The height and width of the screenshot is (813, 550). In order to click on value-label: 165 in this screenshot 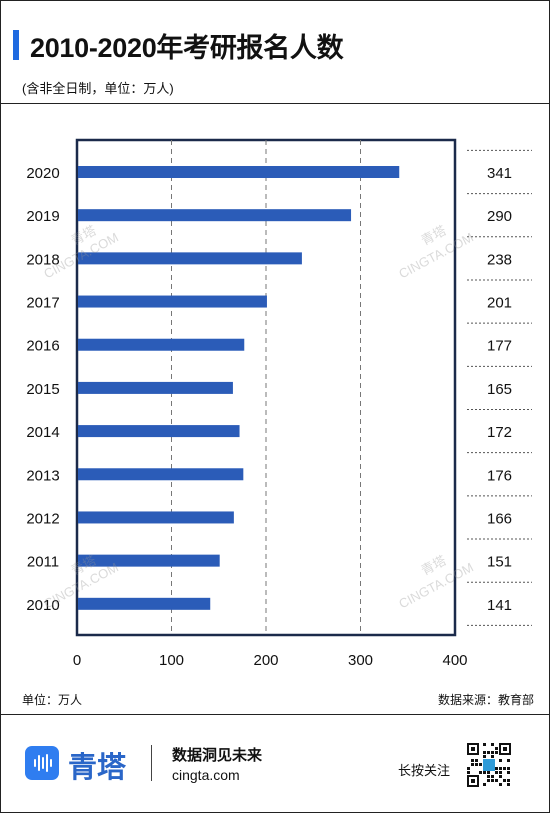, I will do `click(499, 389)`.